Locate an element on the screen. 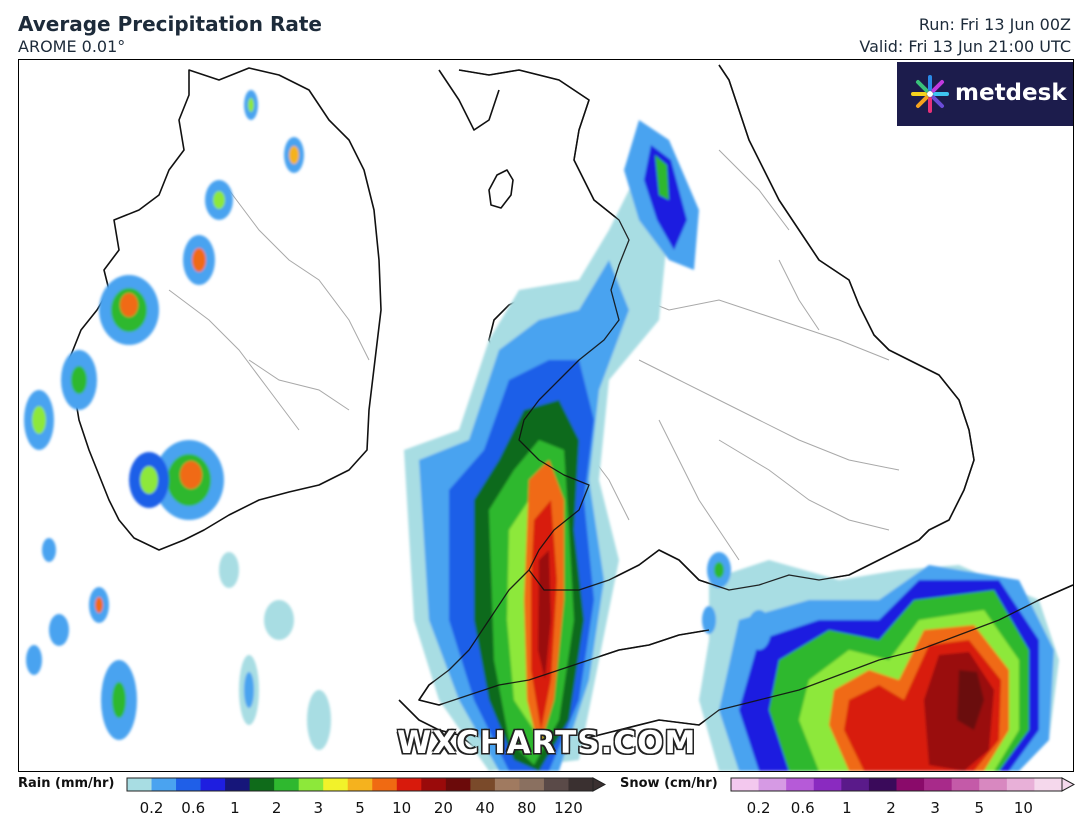  rain-tick-label: 120 is located at coordinates (568, 808).